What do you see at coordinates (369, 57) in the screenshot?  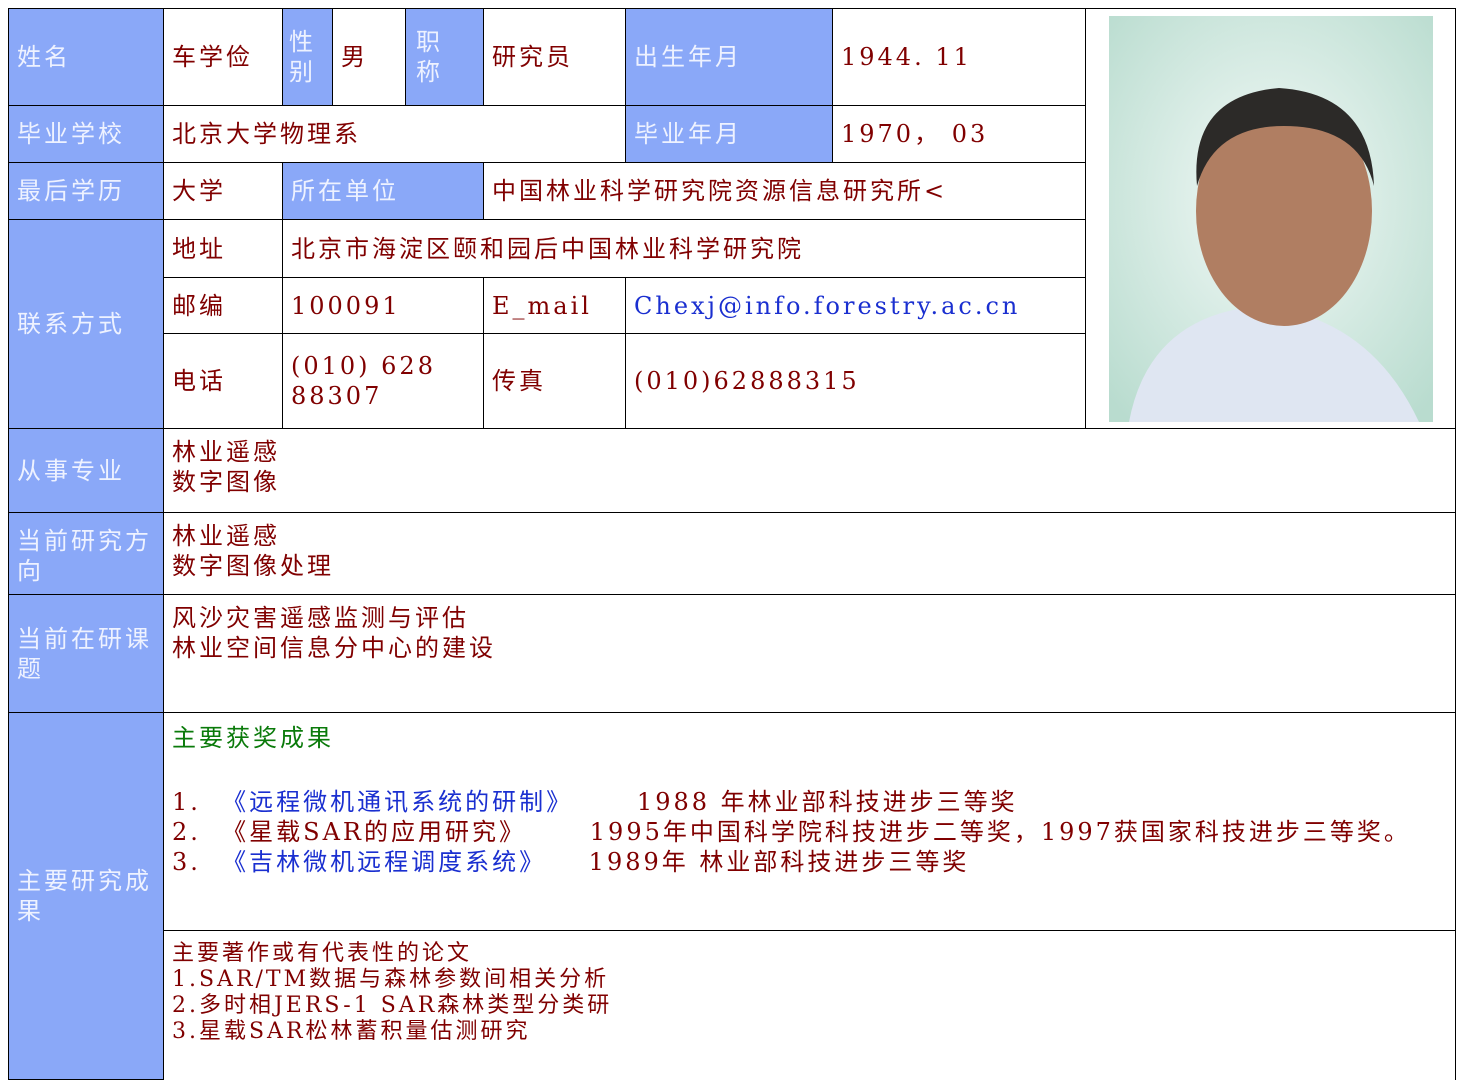 I see `value-cell: 男` at bounding box center [369, 57].